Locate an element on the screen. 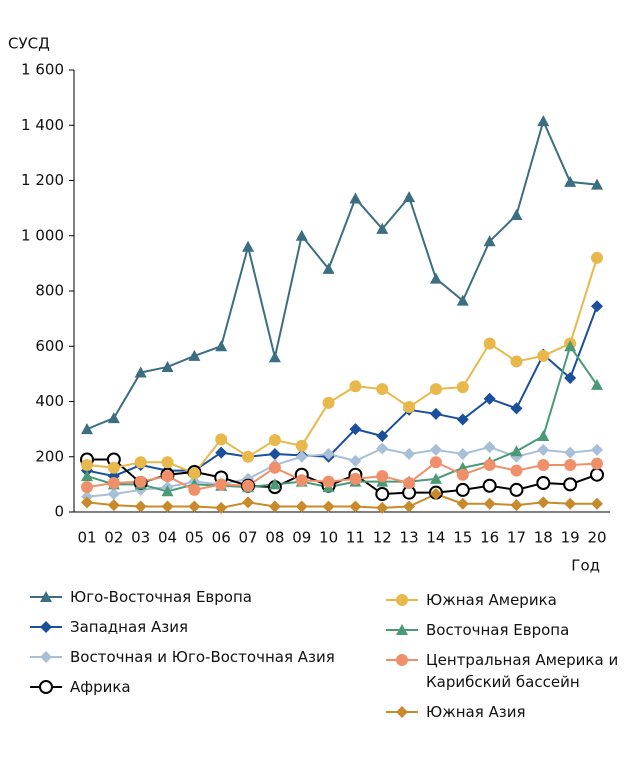  x-tick-label: 02 is located at coordinates (113, 538).